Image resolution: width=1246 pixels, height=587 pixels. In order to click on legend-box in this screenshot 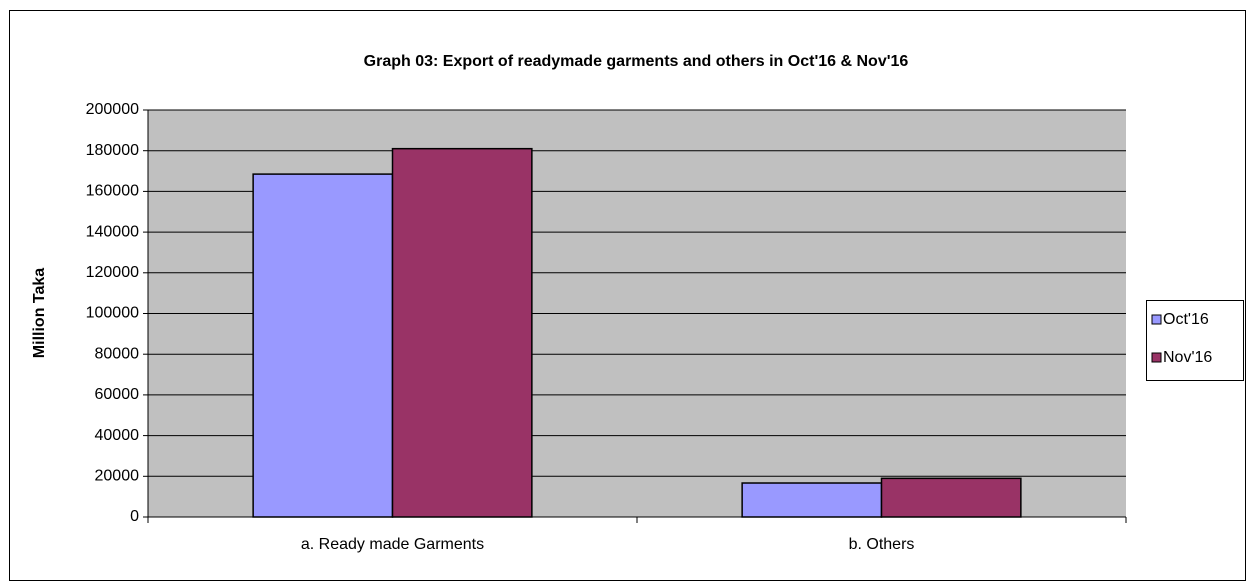, I will do `click(1195, 340)`.